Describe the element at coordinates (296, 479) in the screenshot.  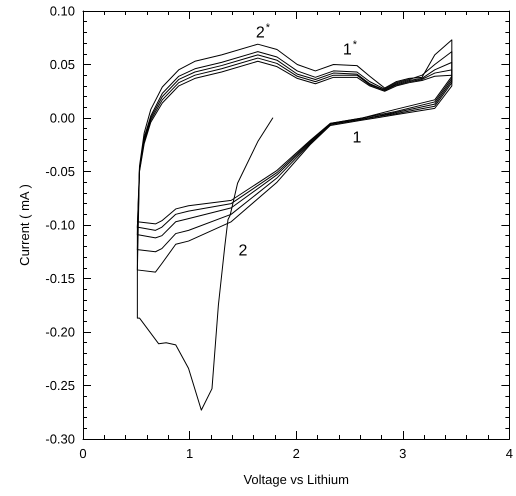
I see `x-axis-title: Voltage vs Lithium` at that location.